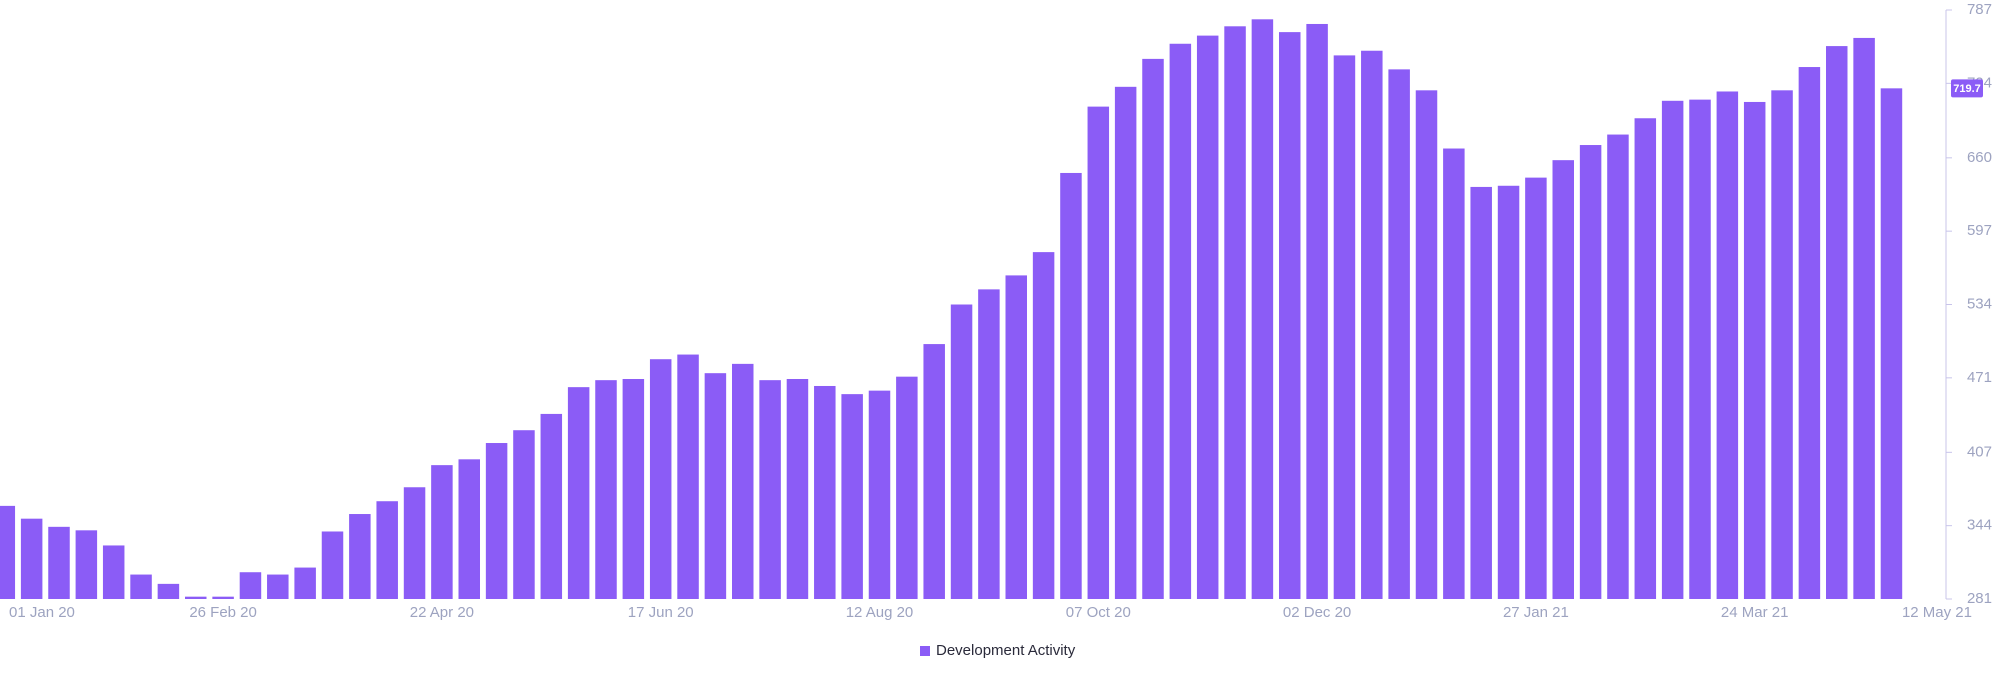 This screenshot has height=677, width=1999. What do you see at coordinates (1755, 612) in the screenshot?
I see `x-tick-label: 24 Mar 21` at bounding box center [1755, 612].